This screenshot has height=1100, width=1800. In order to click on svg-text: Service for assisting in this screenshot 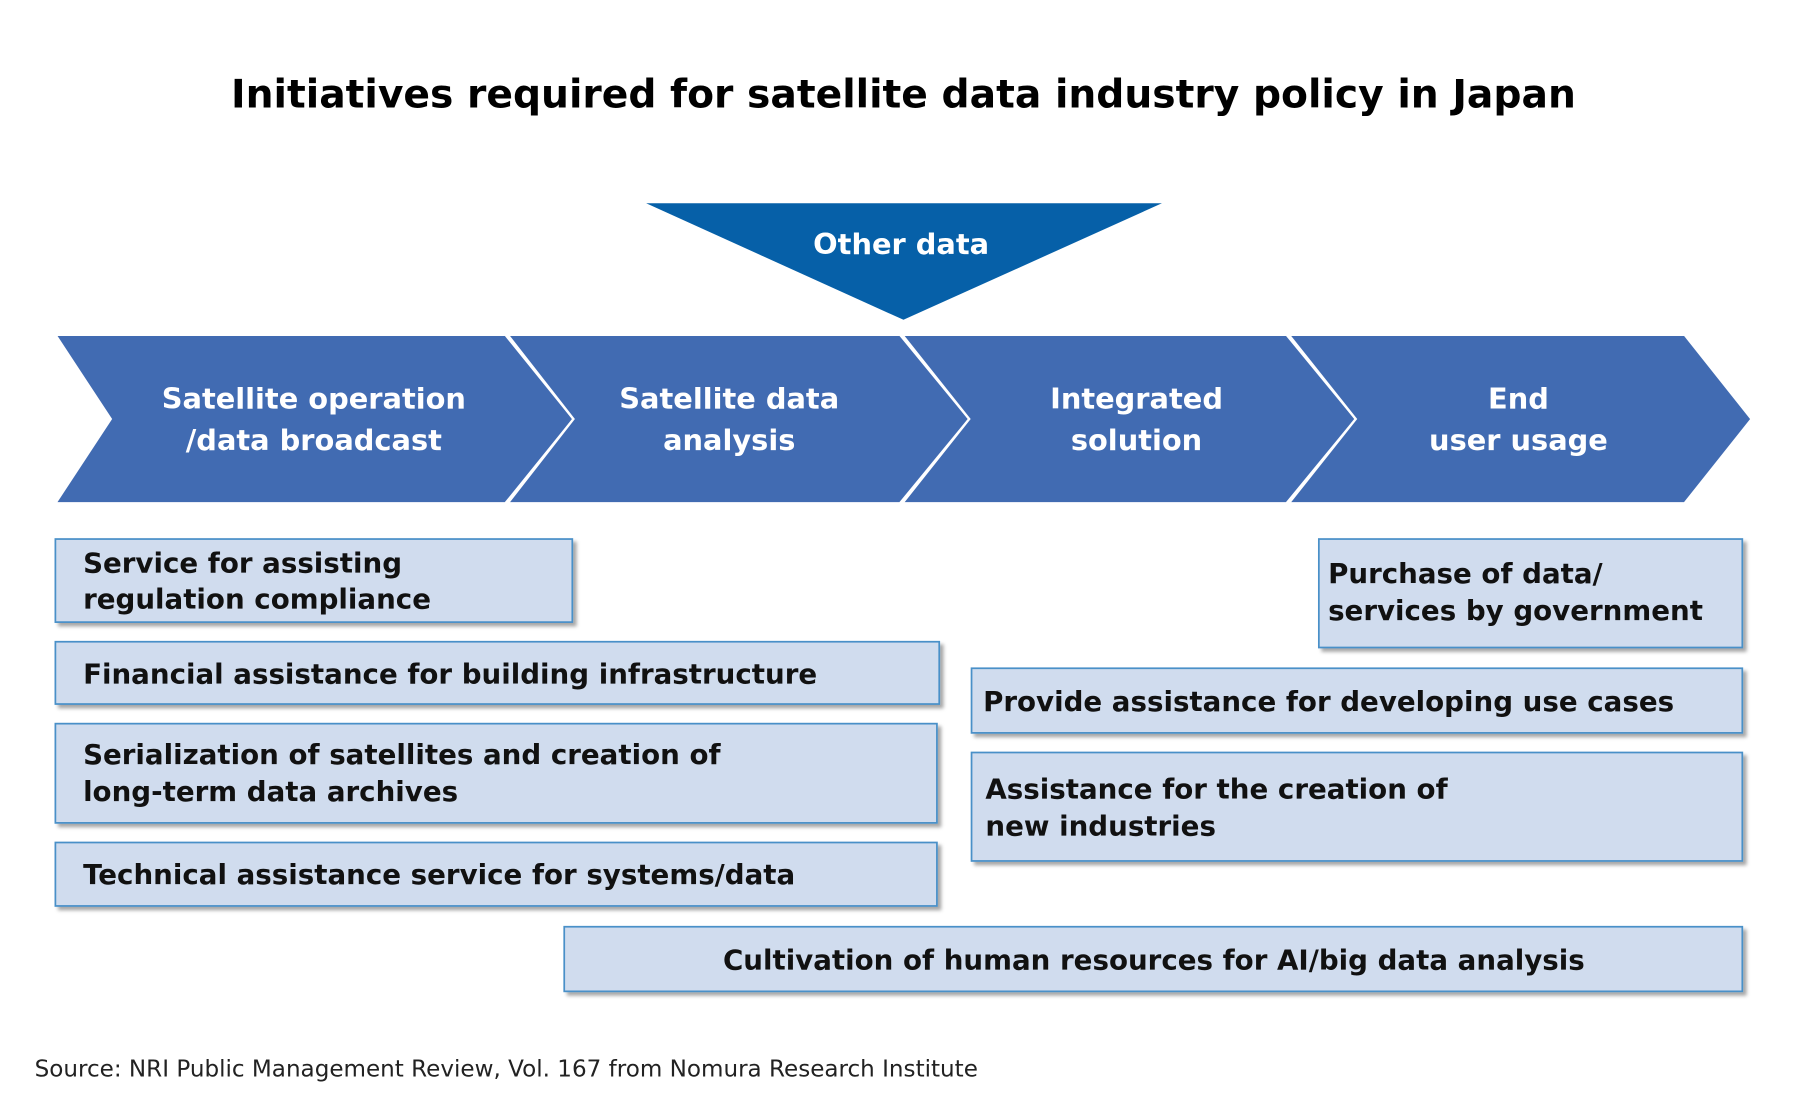, I will do `click(242, 563)`.